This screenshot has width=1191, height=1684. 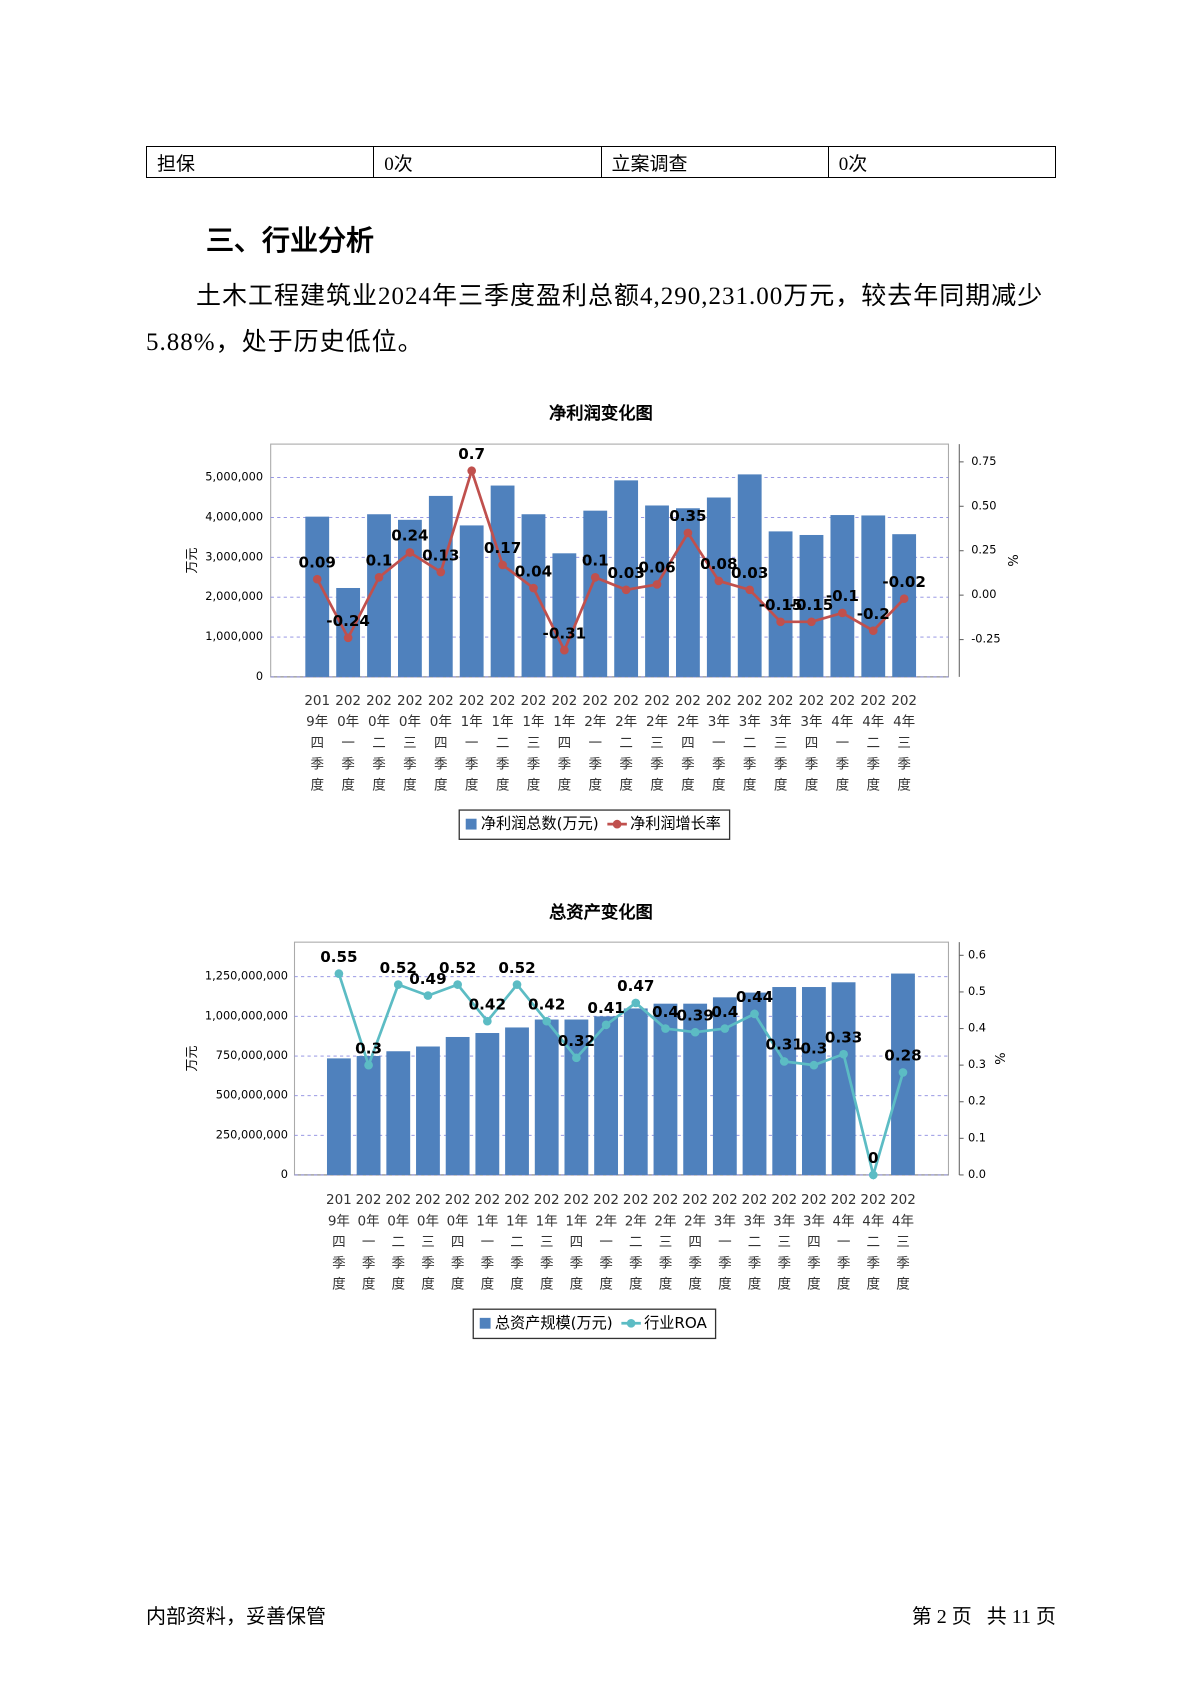 I want to click on y2-tick-label: 0.75, so click(x=983, y=461).